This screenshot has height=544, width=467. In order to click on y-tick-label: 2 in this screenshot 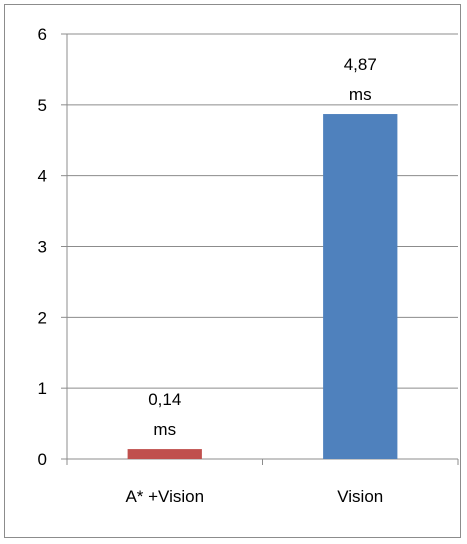, I will do `click(42, 317)`.